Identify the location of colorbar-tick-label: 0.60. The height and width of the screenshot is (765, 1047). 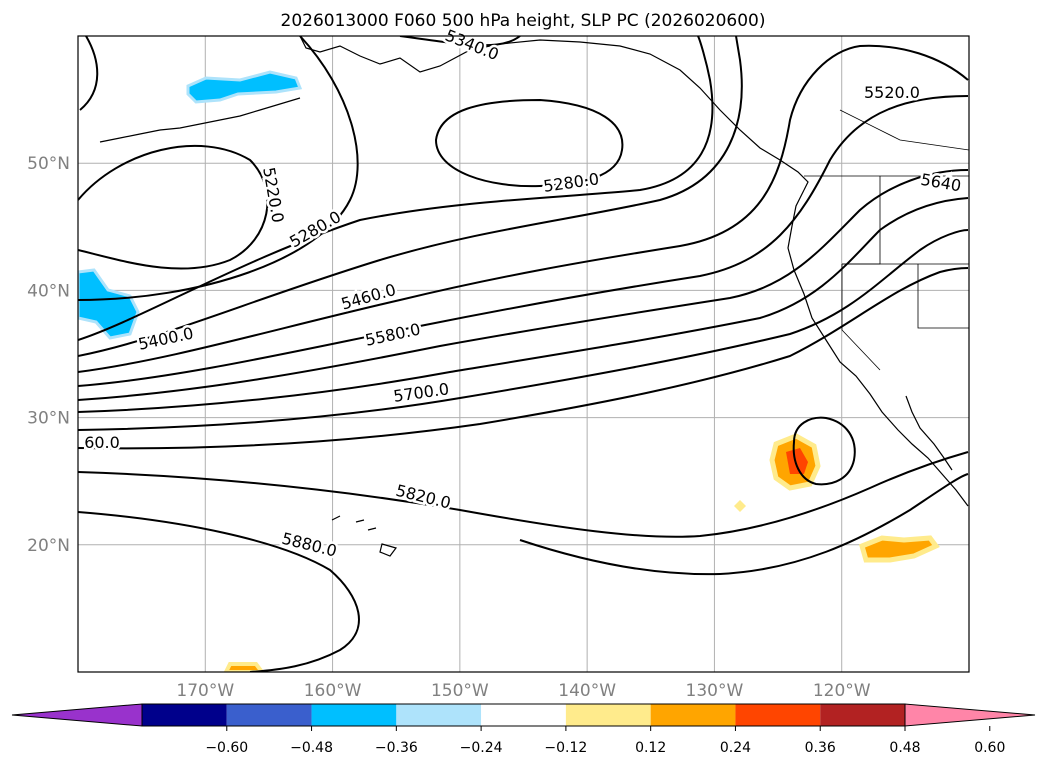
(989, 748).